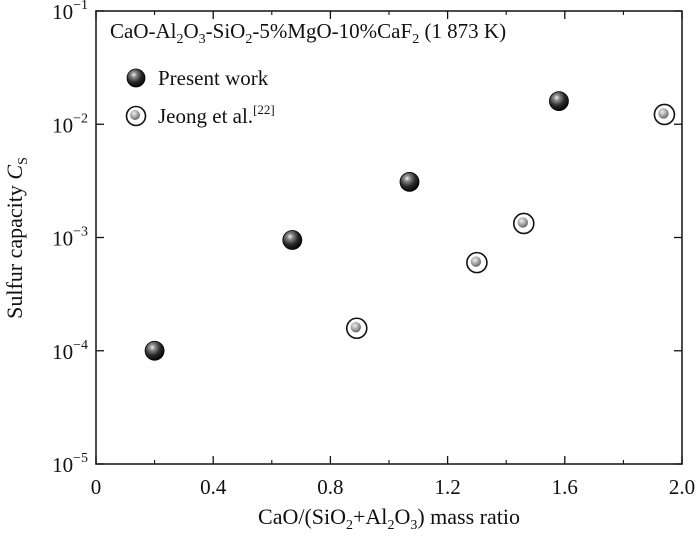 This screenshot has width=700, height=537. What do you see at coordinates (200, 97) in the screenshot?
I see `legend: Present work Jeong et al.[22]` at bounding box center [200, 97].